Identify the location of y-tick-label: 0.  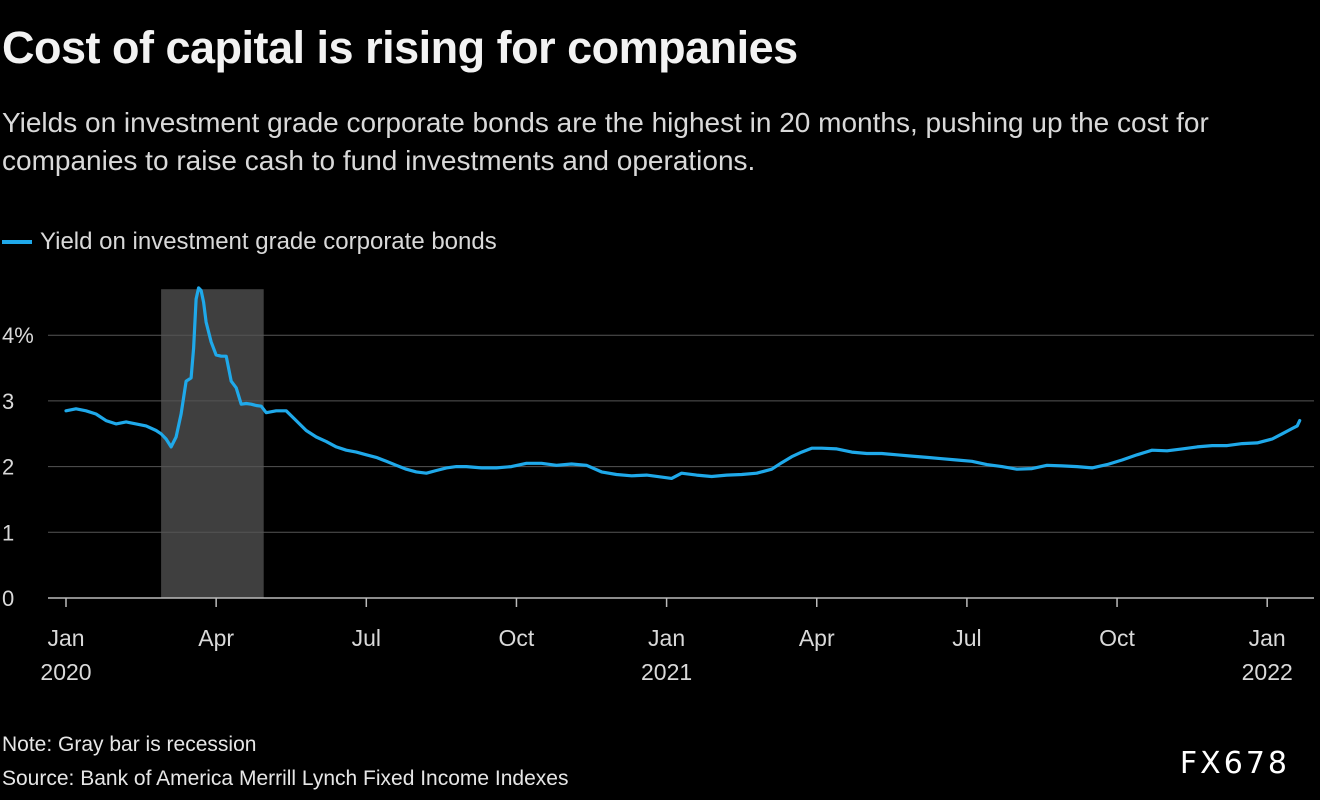
(8, 598).